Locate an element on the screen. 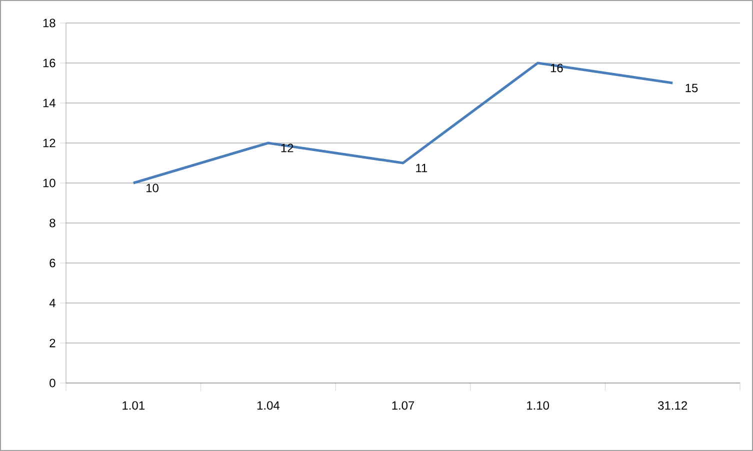 Image resolution: width=753 pixels, height=451 pixels. x-tick-label: 1.07 is located at coordinates (403, 405).